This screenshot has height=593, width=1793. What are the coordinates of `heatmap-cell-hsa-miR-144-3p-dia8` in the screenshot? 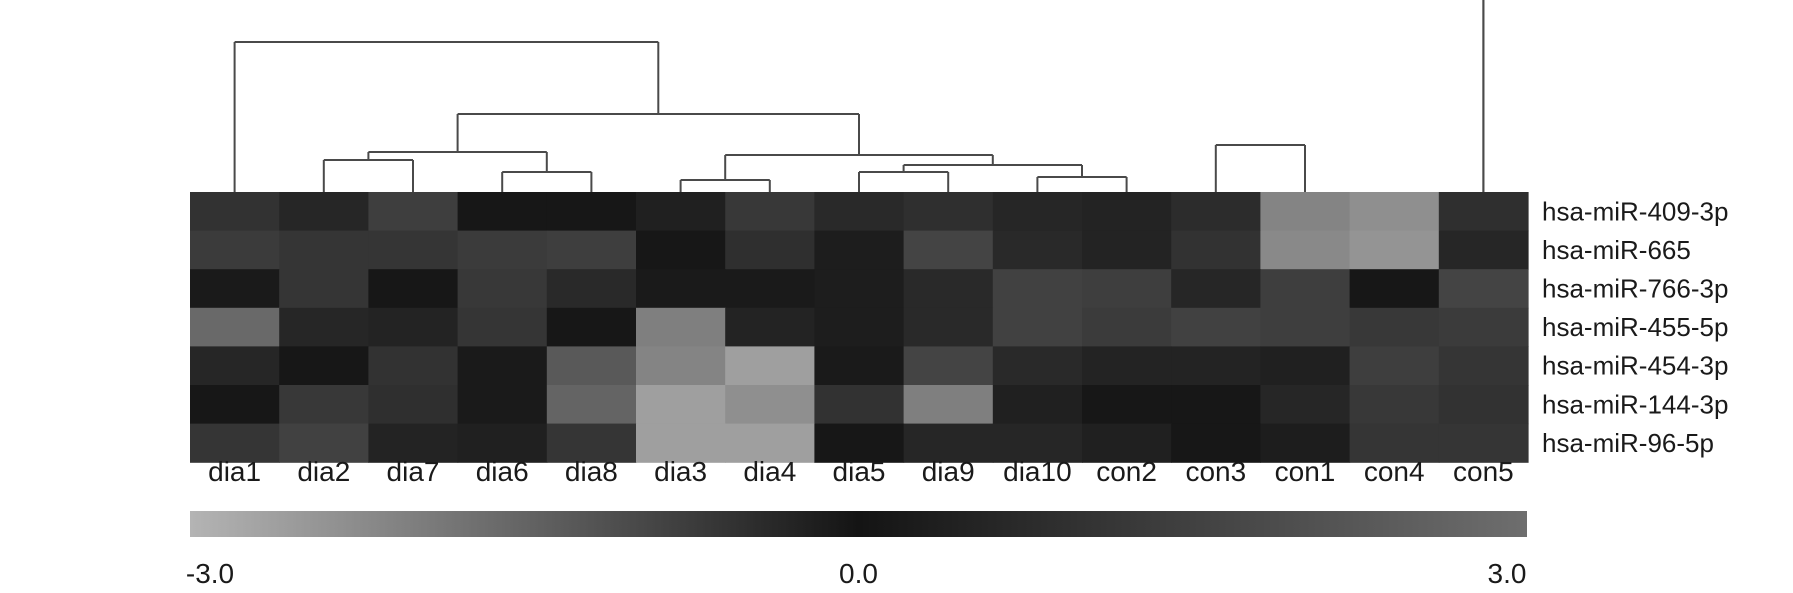 It's located at (591, 405).